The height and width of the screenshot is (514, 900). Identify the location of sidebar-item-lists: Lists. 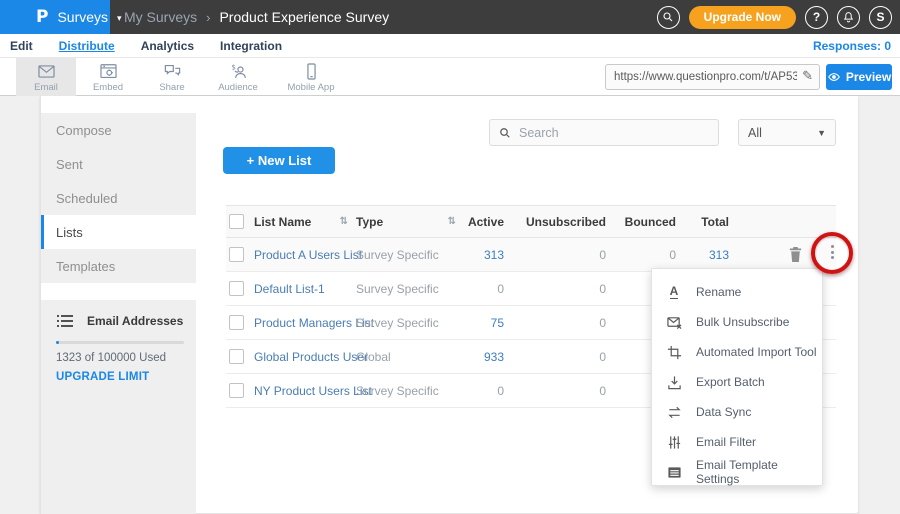
(118, 232).